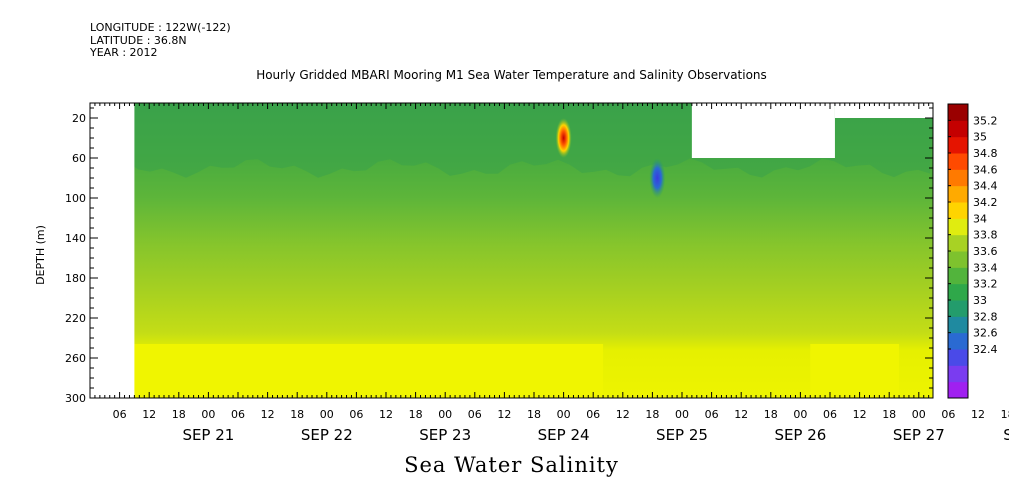 This screenshot has width=1009, height=504. What do you see at coordinates (208, 435) in the screenshot?
I see `x-day-label: SEP 21` at bounding box center [208, 435].